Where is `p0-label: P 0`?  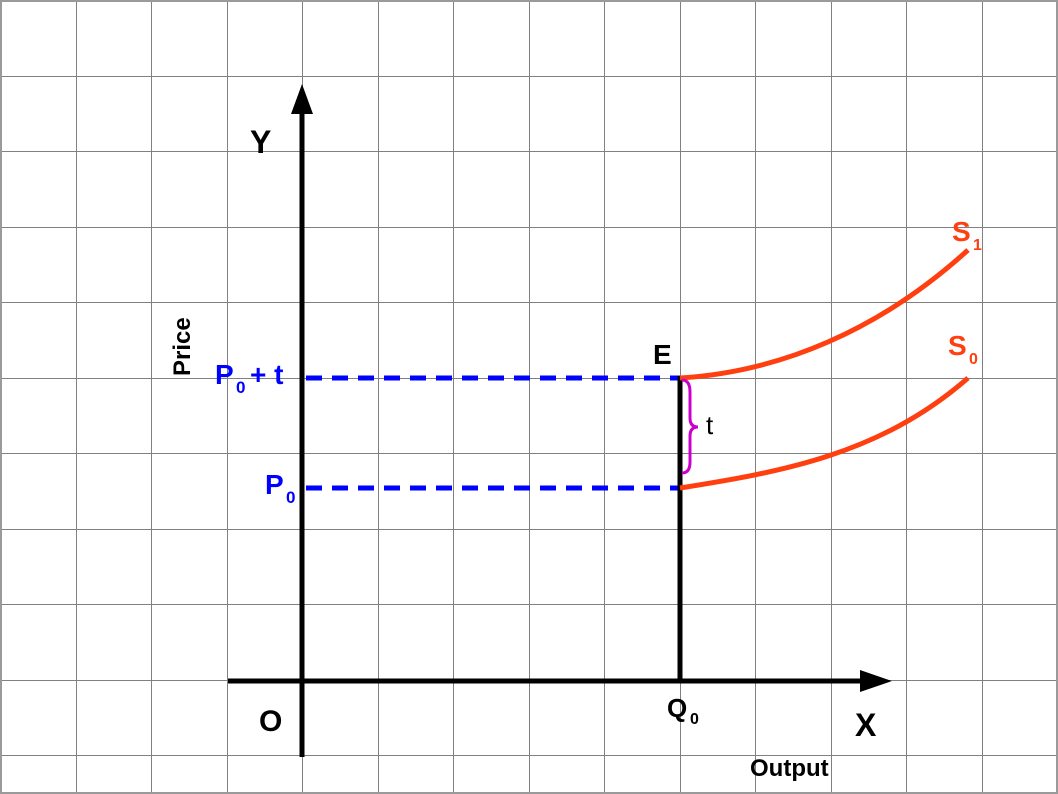
p0-label: P 0 is located at coordinates (280, 488).